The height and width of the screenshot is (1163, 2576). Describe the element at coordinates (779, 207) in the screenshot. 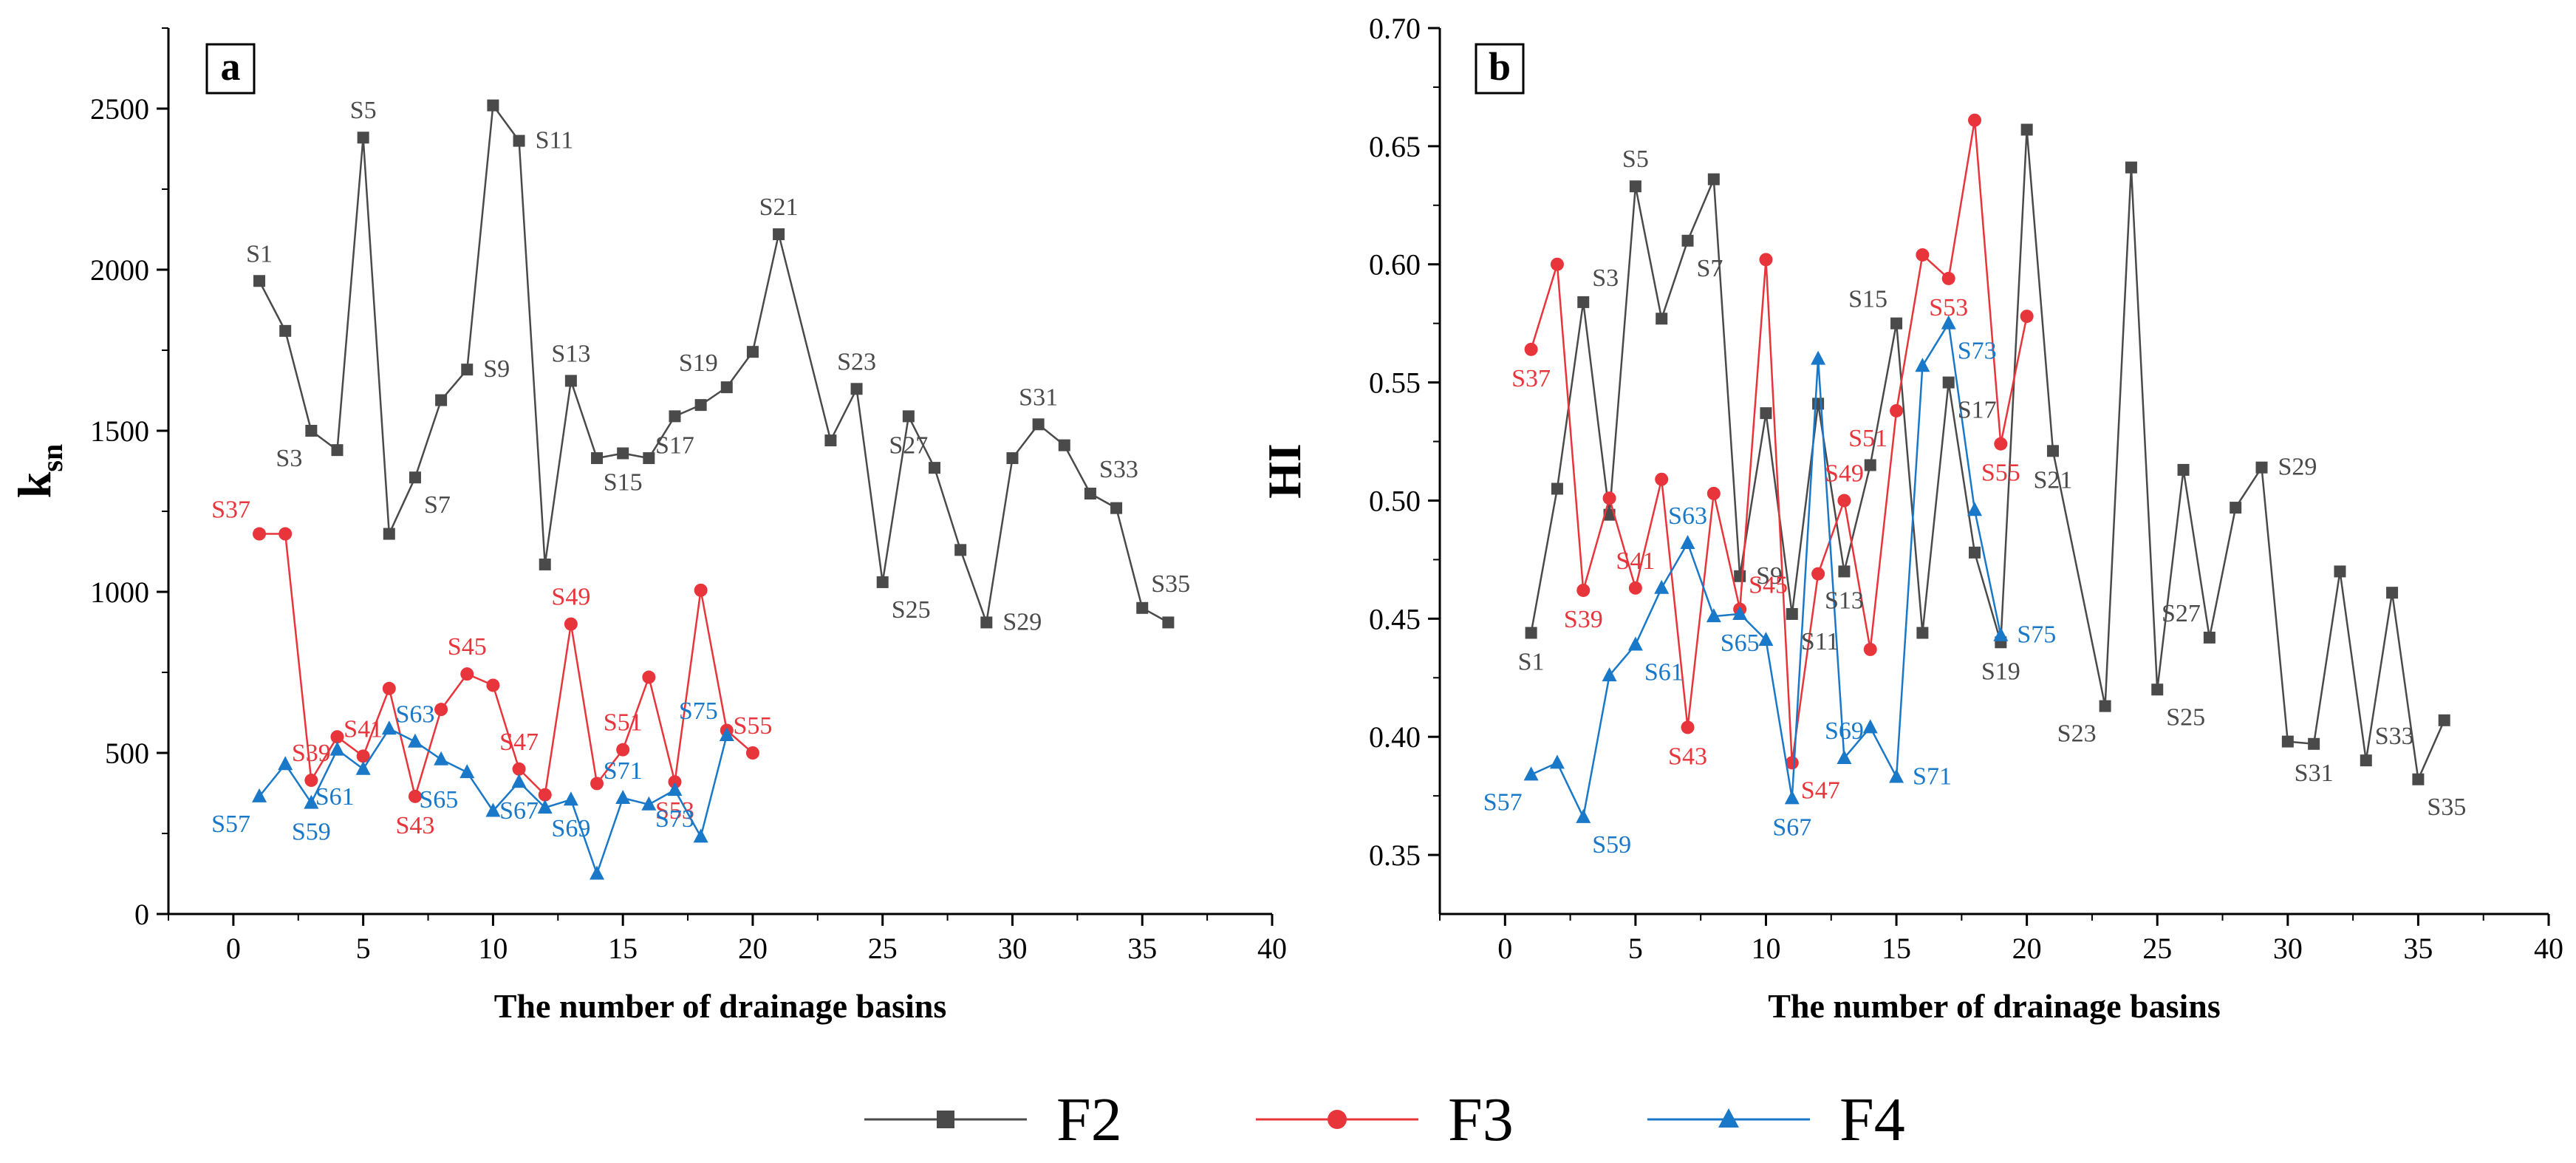

I see `annotation-label: S21` at that location.